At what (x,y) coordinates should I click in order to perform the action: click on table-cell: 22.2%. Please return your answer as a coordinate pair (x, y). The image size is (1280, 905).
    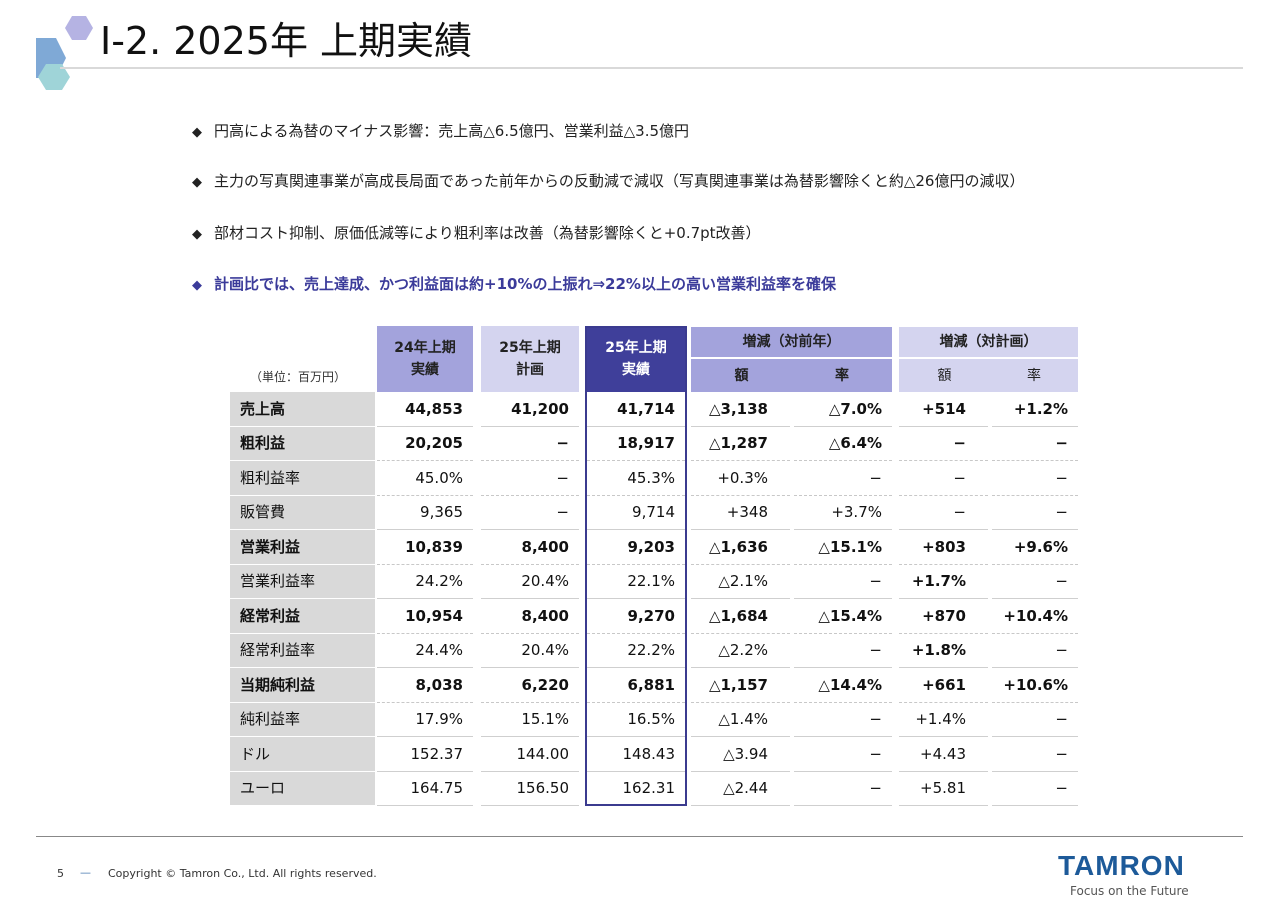
    Looking at the image, I should click on (636, 651).